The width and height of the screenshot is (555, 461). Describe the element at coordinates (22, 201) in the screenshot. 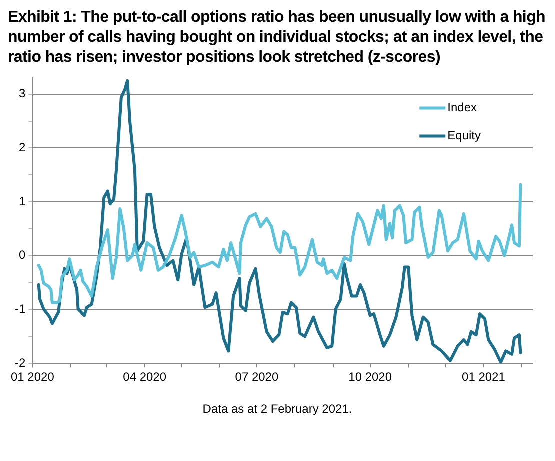

I see `y-tick-label: 1` at that location.